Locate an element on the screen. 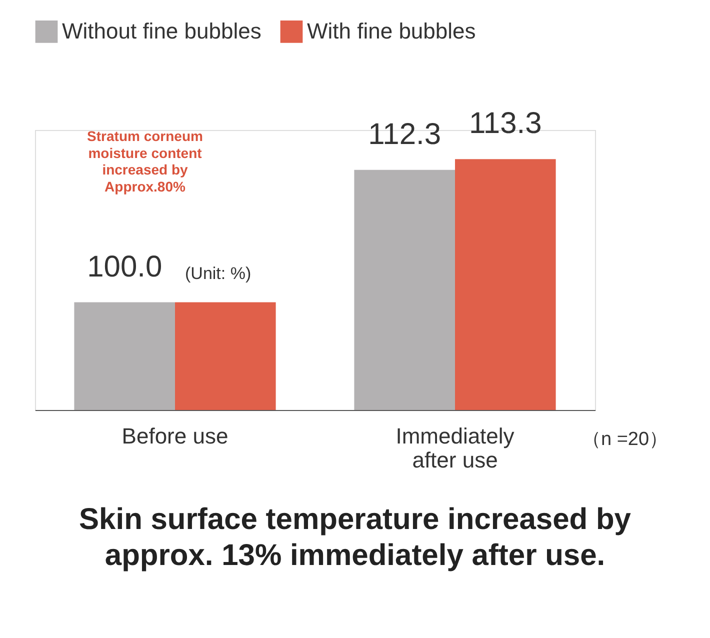 The height and width of the screenshot is (638, 710). data-label: 112.3 is located at coordinates (405, 134).